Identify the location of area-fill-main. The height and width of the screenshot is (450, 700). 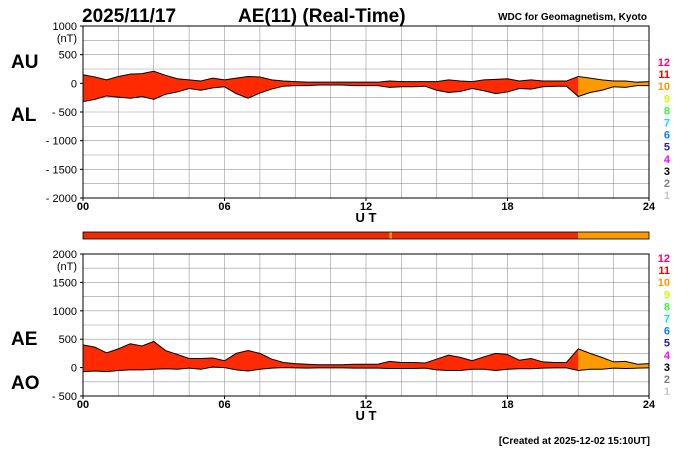
(331, 356).